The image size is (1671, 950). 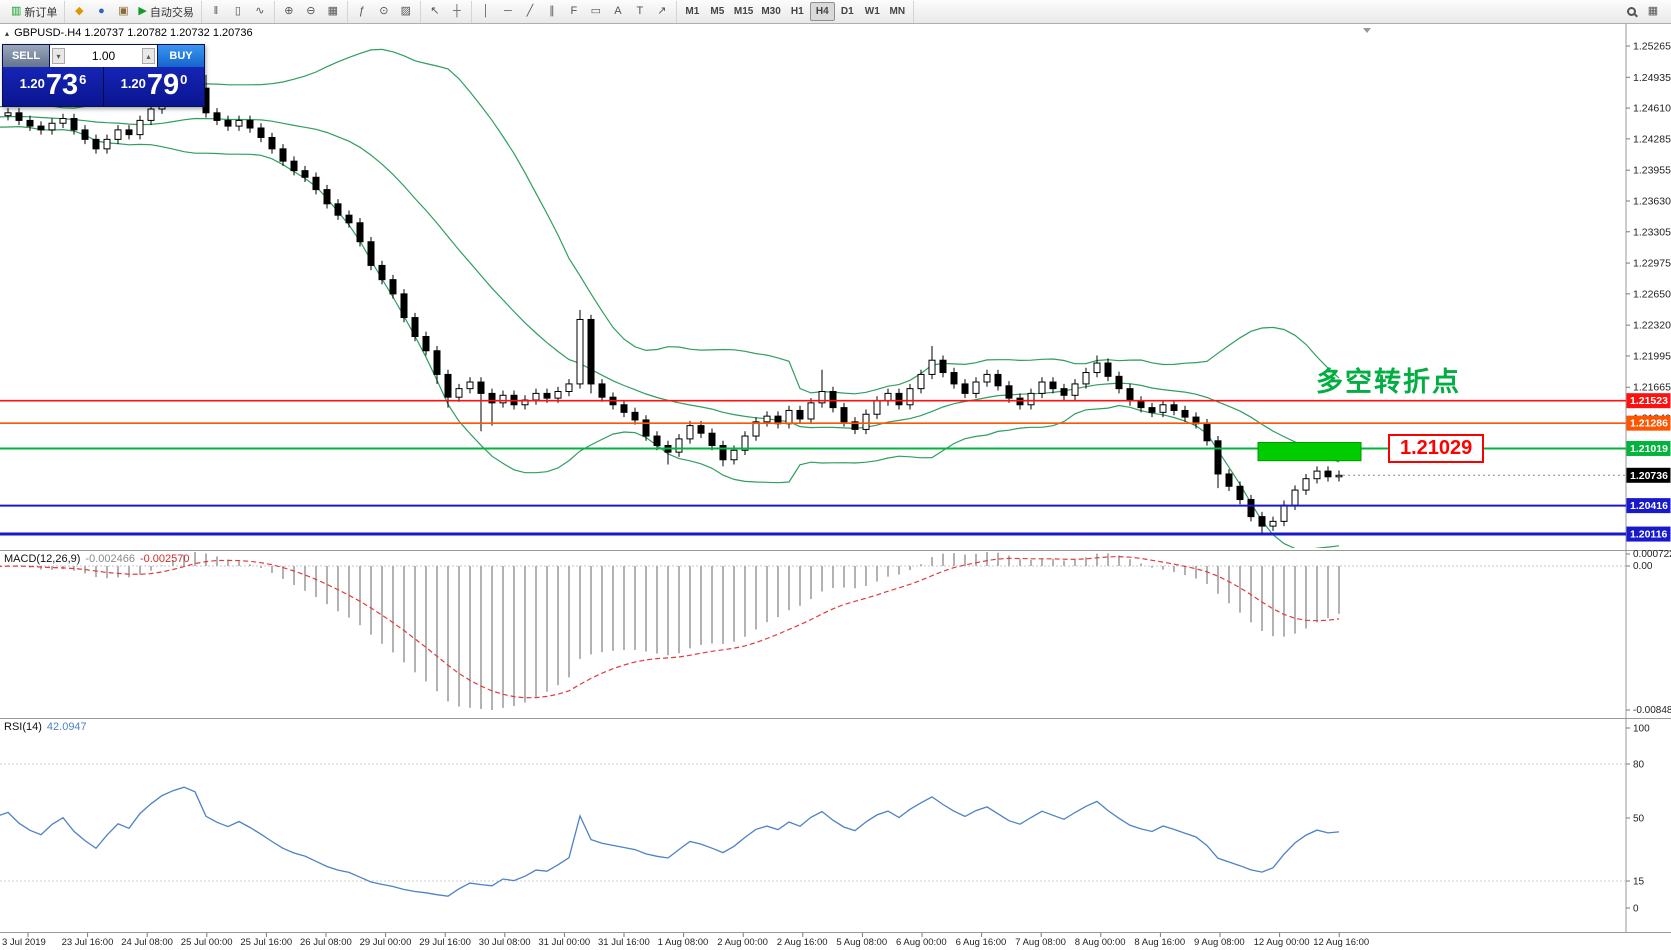 What do you see at coordinates (1643, 566) in the screenshot?
I see `svg-text: 0.00` at bounding box center [1643, 566].